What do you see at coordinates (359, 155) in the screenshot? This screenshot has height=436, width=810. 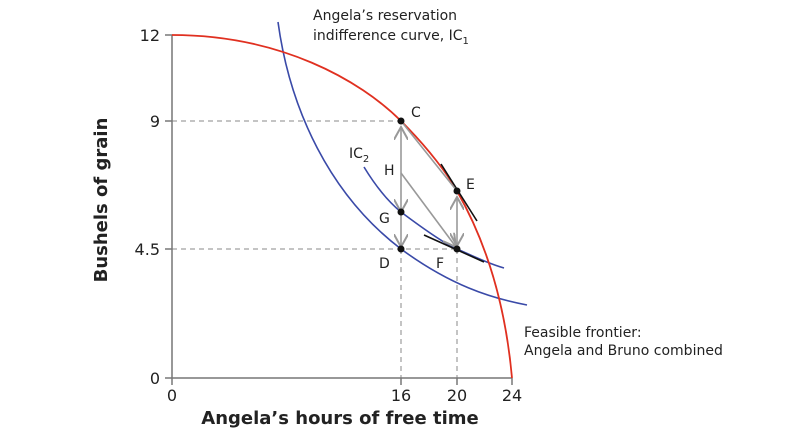 I see `ic2-annotation: IC2` at bounding box center [359, 155].